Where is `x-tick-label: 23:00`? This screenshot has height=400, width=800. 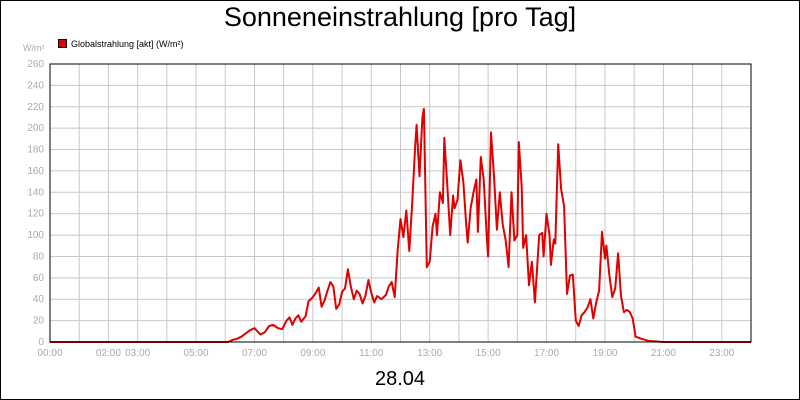
x-tick-label: 23:00 is located at coordinates (721, 353).